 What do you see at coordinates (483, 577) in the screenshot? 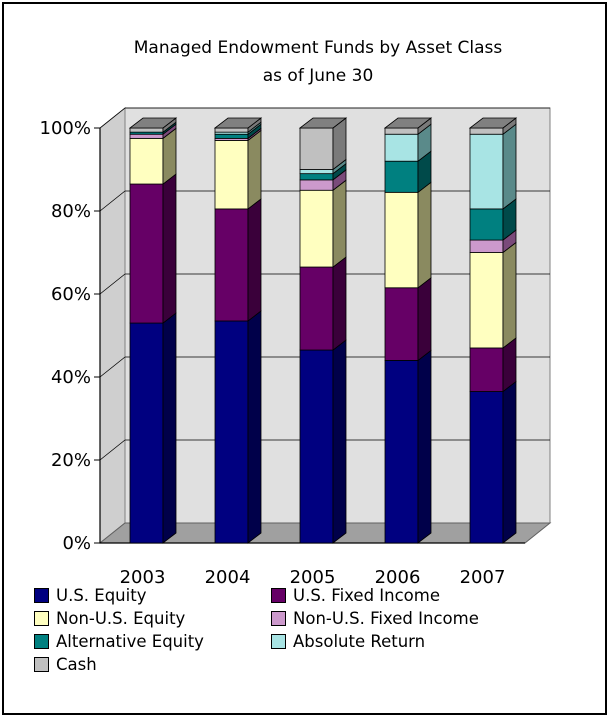
I see `x-tick-label: 2007` at bounding box center [483, 577].